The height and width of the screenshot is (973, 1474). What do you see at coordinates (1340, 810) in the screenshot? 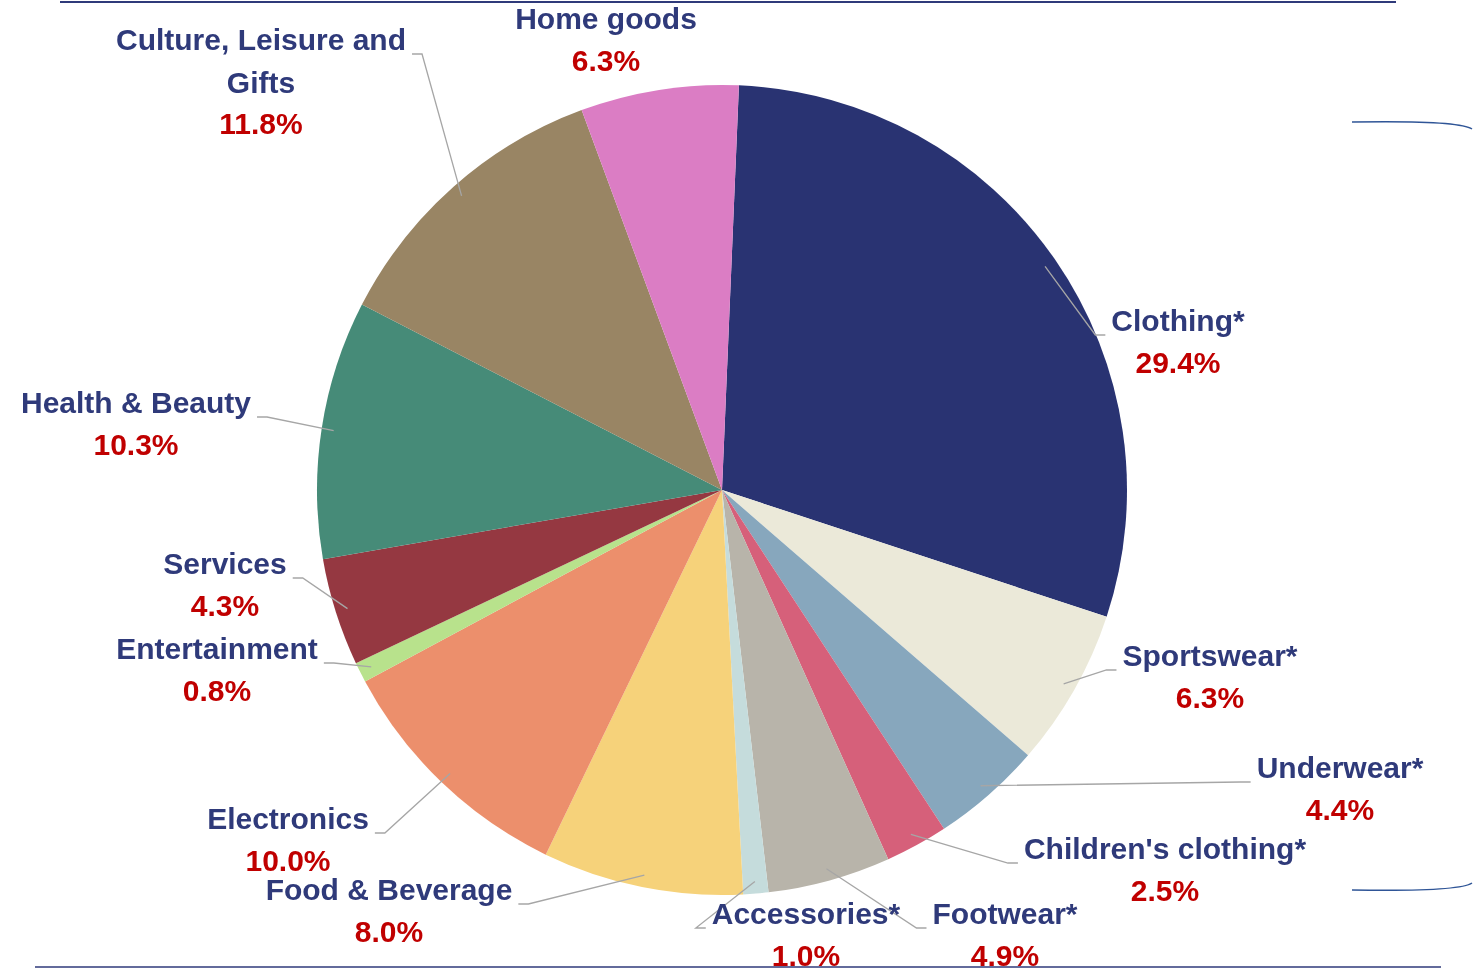
I see `data-label: 4.4%` at bounding box center [1340, 810].